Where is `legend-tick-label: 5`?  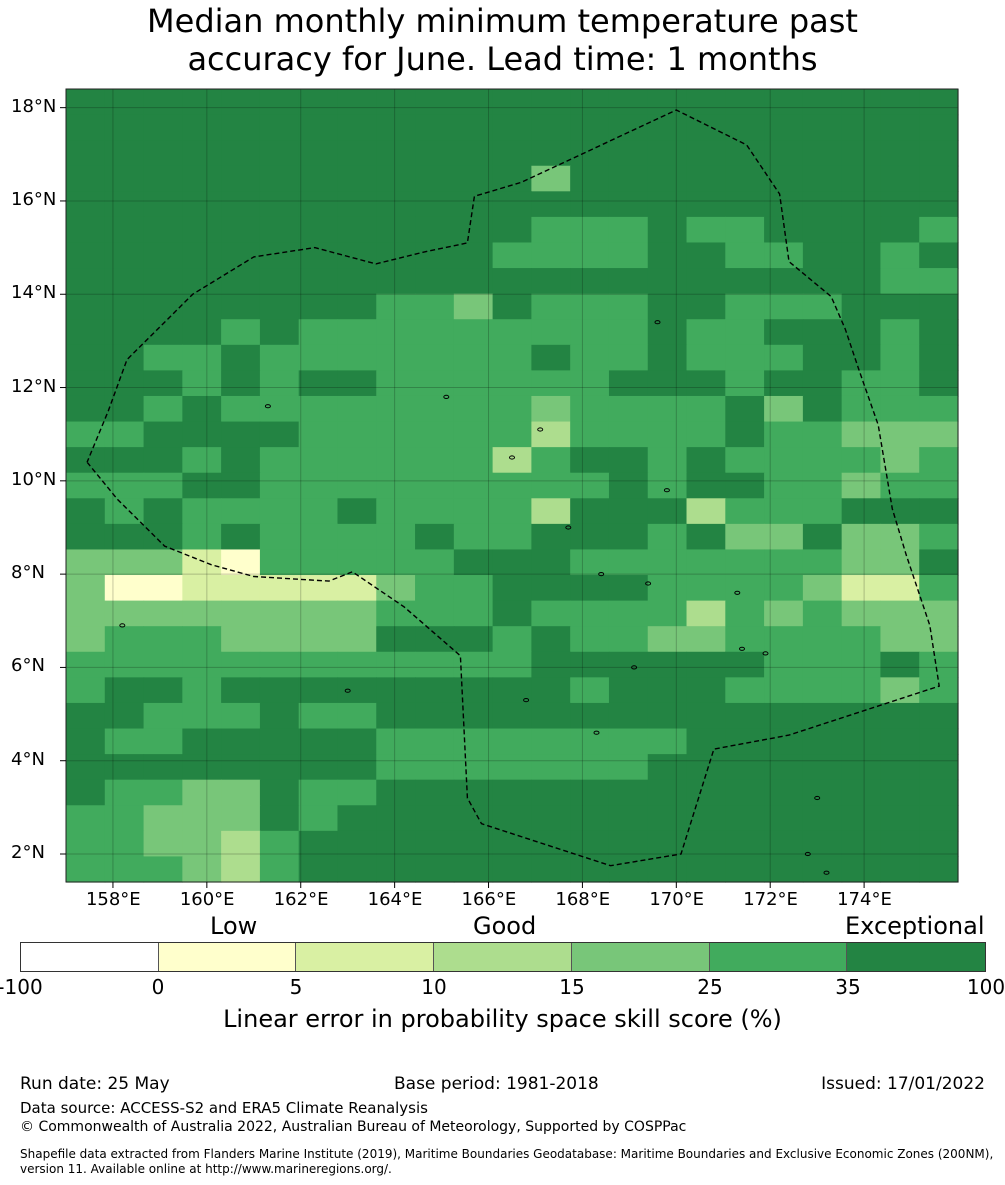
legend-tick-label: 5 is located at coordinates (296, 987).